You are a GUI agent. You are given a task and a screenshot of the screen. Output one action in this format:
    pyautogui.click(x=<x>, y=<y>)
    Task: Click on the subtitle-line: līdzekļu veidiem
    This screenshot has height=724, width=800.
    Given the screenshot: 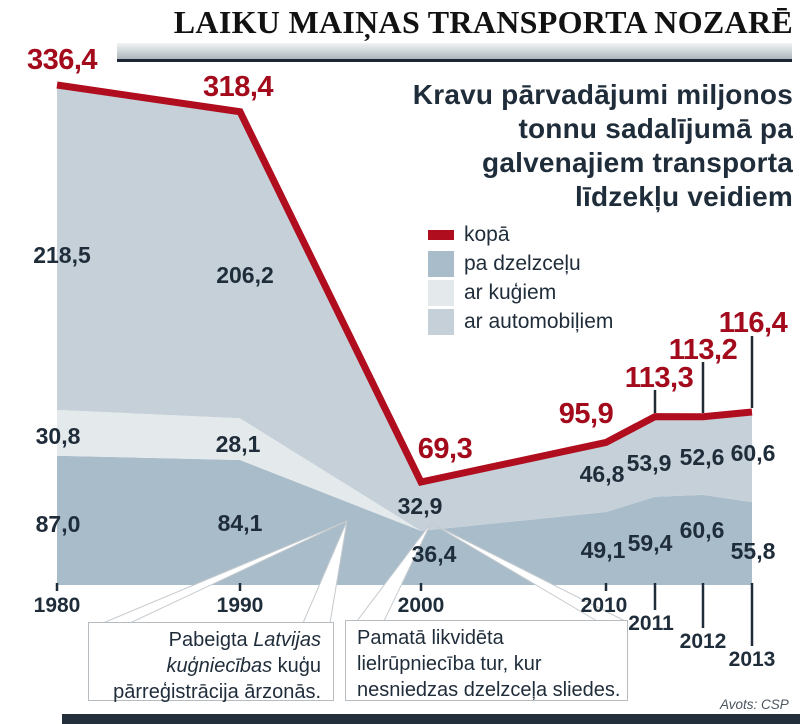 What is the action you would take?
    pyautogui.click(x=684, y=196)
    